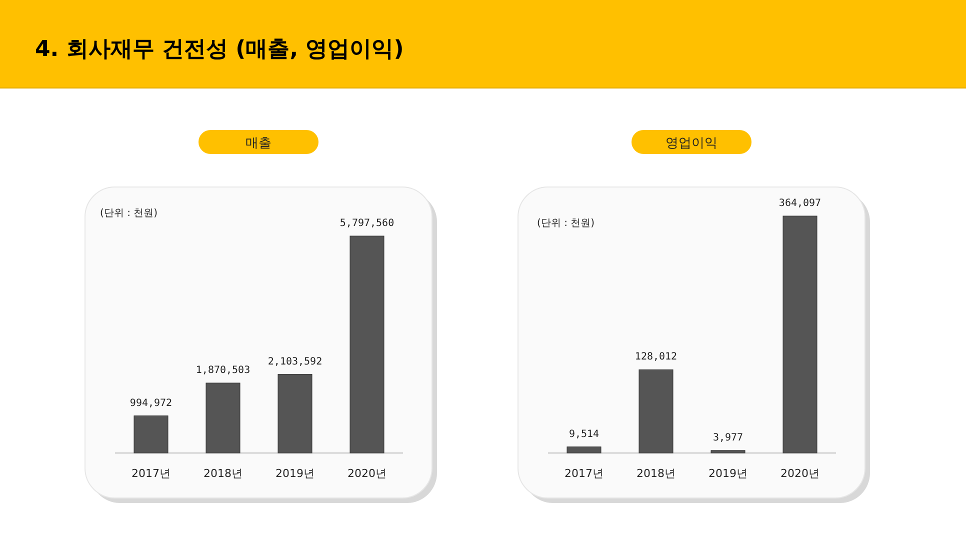 The width and height of the screenshot is (966, 543). What do you see at coordinates (295, 362) in the screenshot?
I see `data-label: 2,103,592` at bounding box center [295, 362].